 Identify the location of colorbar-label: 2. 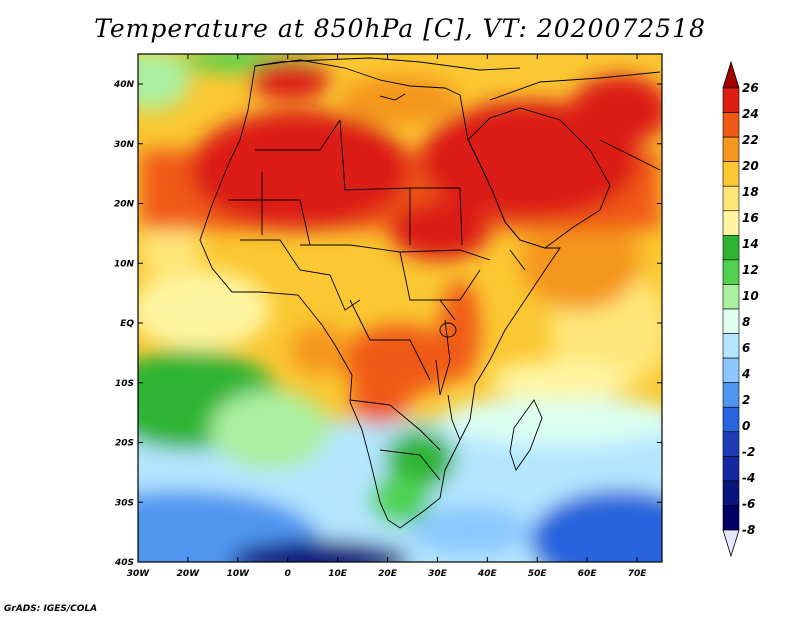
(746, 400).